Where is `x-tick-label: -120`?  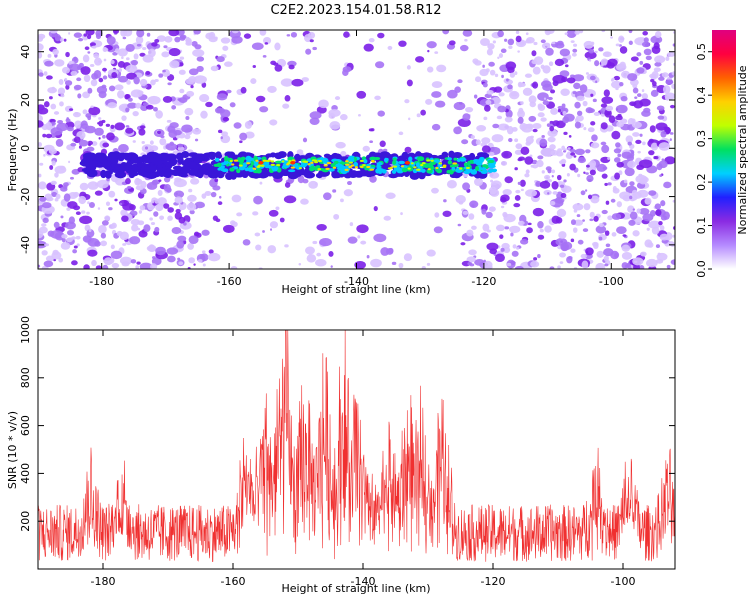 x-tick-label: -120 is located at coordinates (493, 581).